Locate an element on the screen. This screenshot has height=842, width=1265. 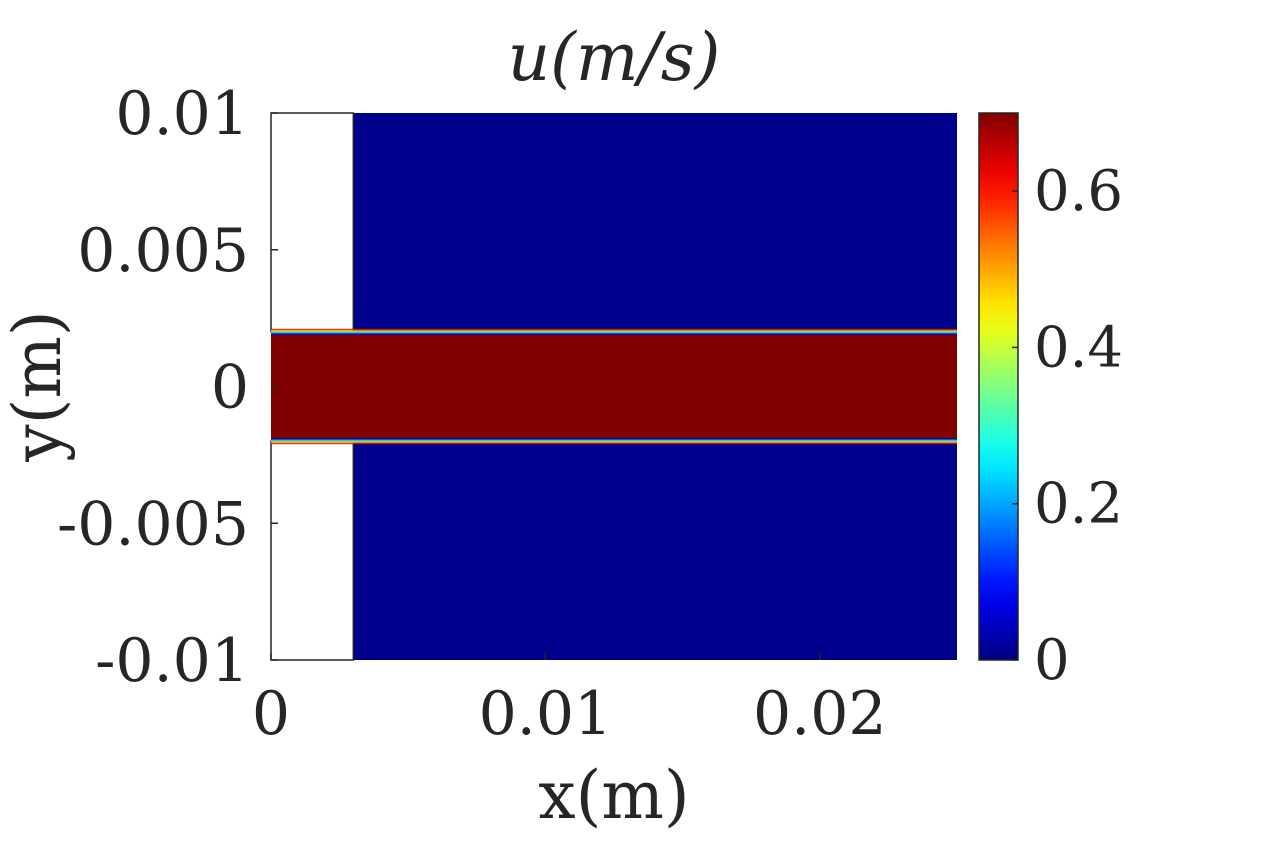
y-tick-label: 0.005 is located at coordinates (163, 251).